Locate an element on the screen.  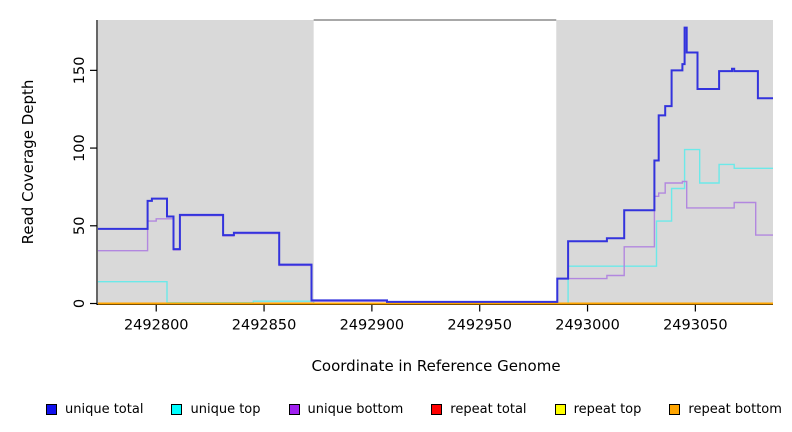
y-axis-label: Read Coverage Depth is located at coordinates (28, 162).